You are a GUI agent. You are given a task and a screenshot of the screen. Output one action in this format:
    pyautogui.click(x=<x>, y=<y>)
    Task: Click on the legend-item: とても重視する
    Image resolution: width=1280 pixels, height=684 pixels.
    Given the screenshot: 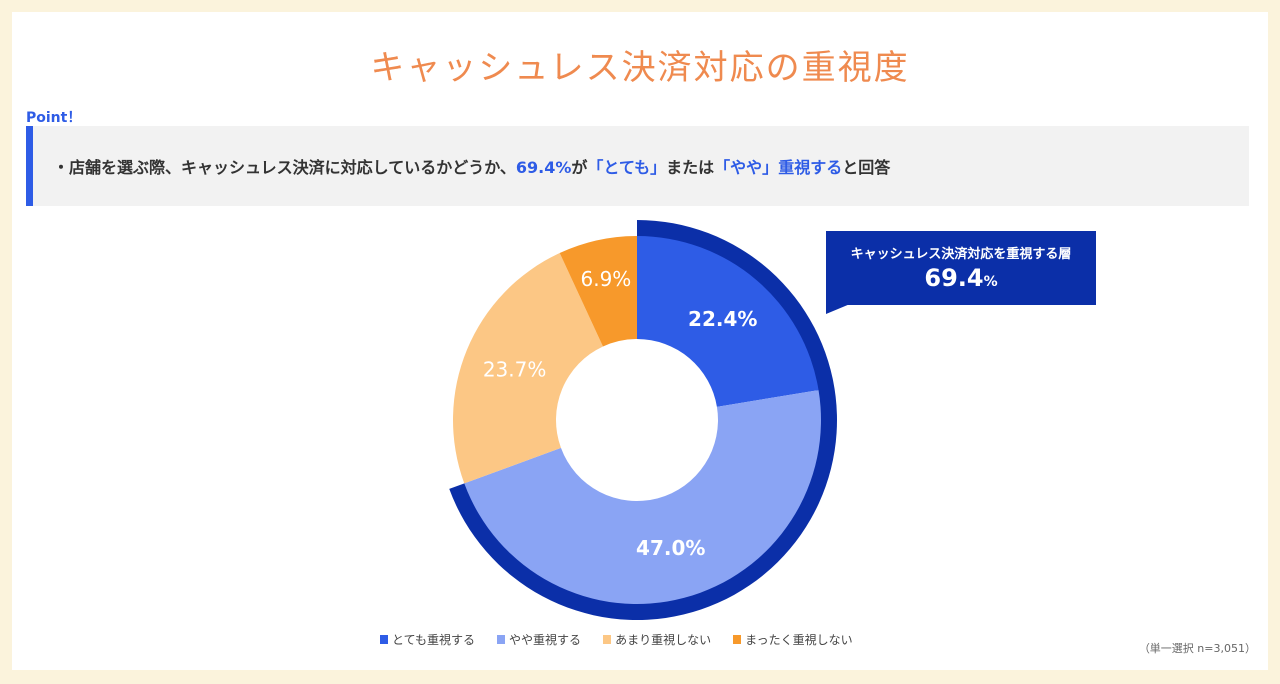 What is the action you would take?
    pyautogui.click(x=427, y=639)
    